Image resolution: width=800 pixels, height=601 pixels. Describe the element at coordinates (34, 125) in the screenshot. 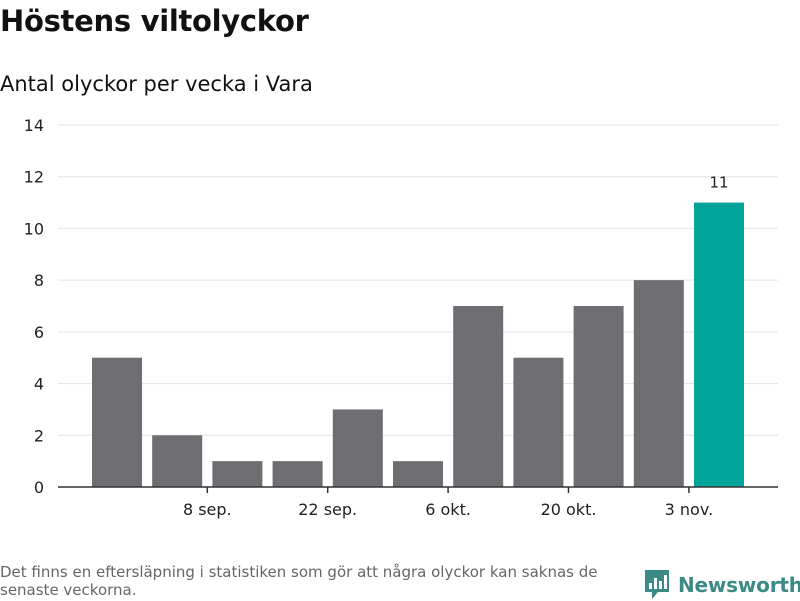

I see `y-tick-label: 14` at that location.